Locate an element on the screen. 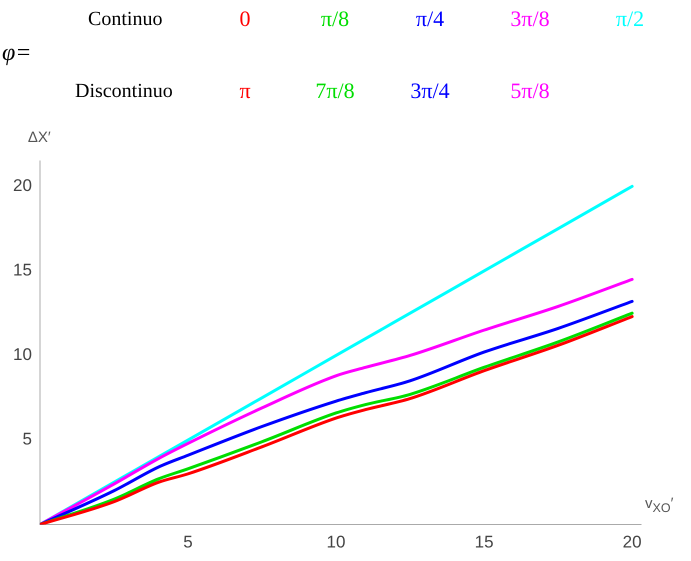 The height and width of the screenshot is (561, 691). text: Continuo is located at coordinates (125, 19).